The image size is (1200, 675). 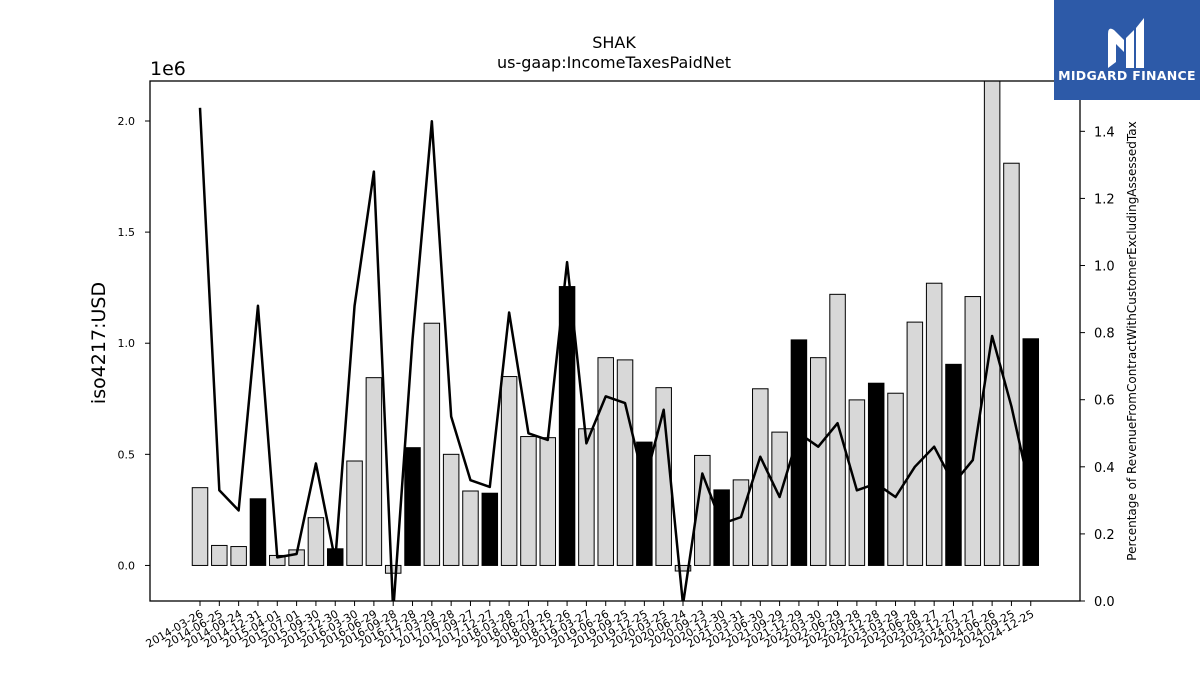 What do you see at coordinates (1104, 199) in the screenshot?
I see `y2-tick-label: 1.2` at bounding box center [1104, 199].